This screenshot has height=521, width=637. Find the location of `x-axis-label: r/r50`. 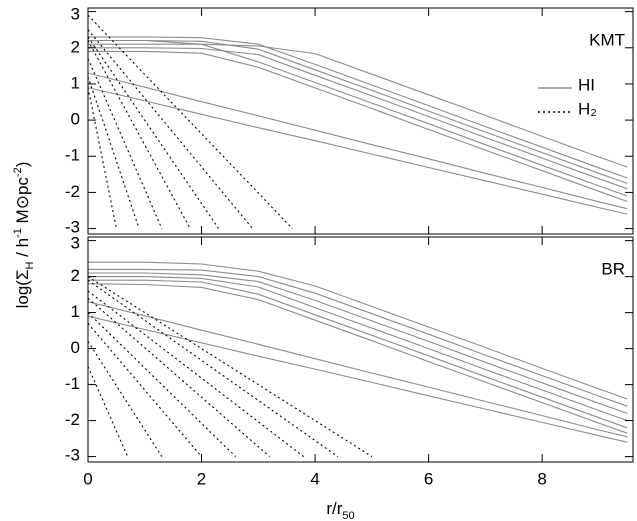

x-axis-label: r/r50 is located at coordinates (340, 510).